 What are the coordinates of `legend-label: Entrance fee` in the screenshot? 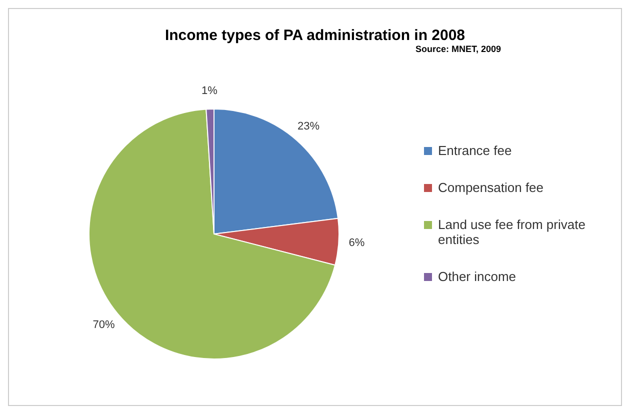 It's located at (475, 150).